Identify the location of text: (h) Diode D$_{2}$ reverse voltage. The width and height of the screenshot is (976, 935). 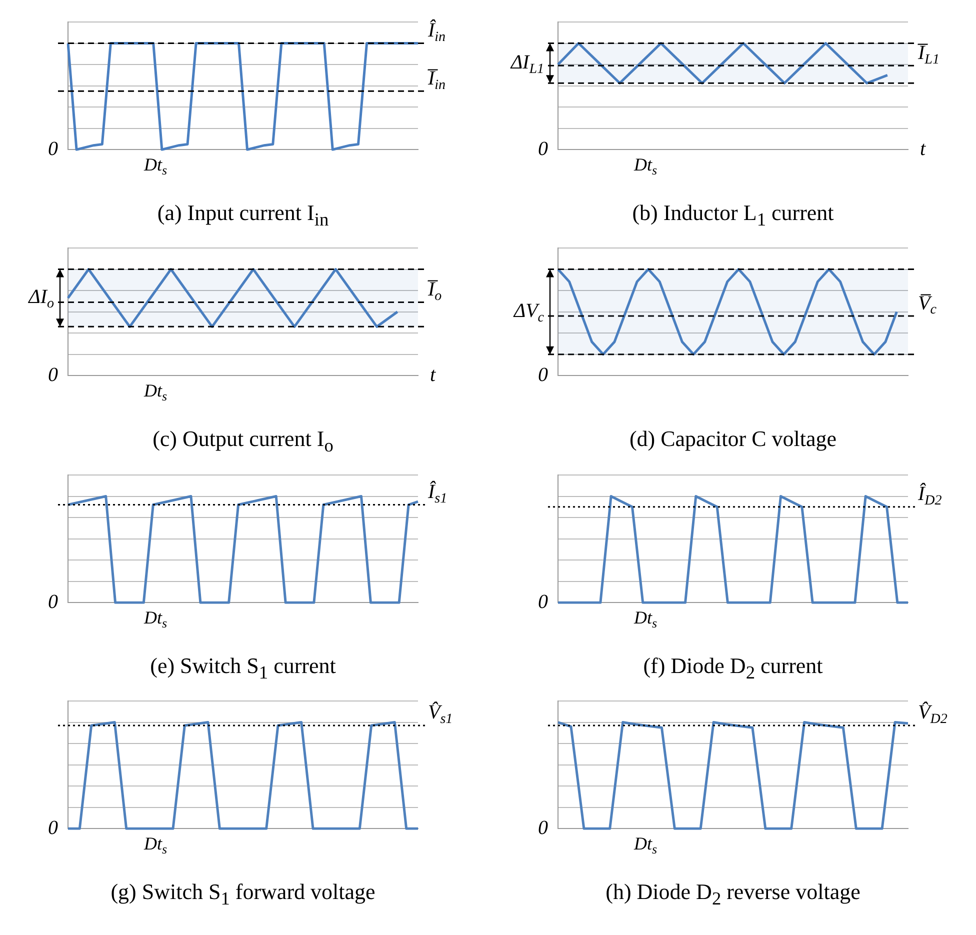
(733, 894).